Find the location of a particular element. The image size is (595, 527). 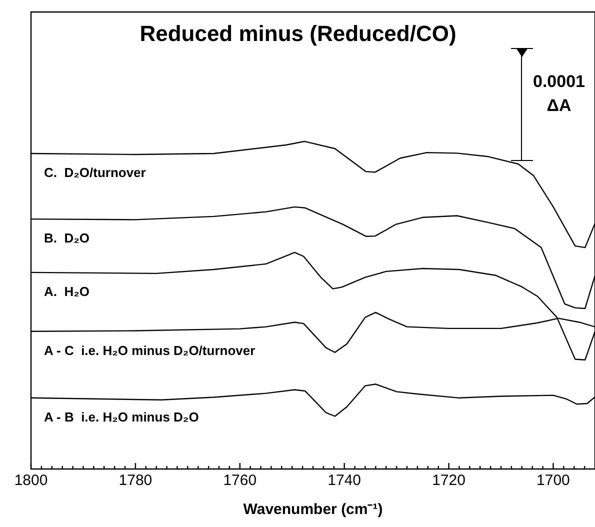

x-axis-title: Wavenumber (cm⁻¹) is located at coordinates (313, 509).